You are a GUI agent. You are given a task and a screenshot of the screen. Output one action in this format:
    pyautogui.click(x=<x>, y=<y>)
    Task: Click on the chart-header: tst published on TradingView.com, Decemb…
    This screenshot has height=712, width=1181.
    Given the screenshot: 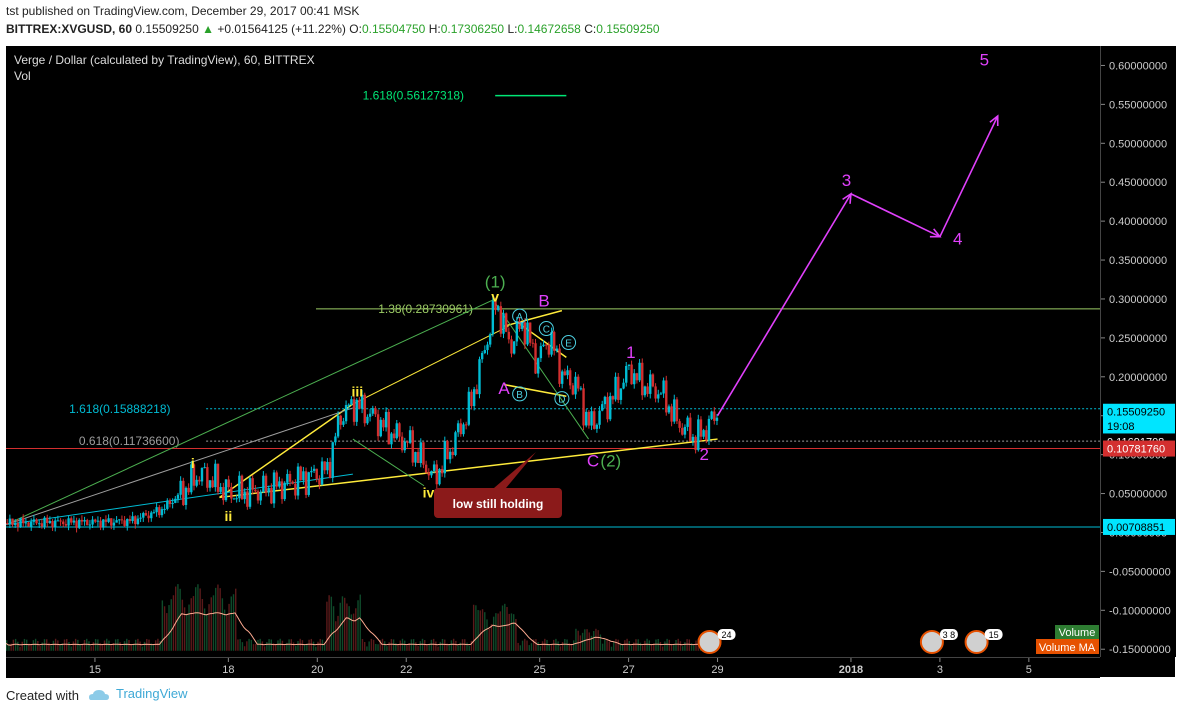 What is the action you would take?
    pyautogui.click(x=590, y=21)
    